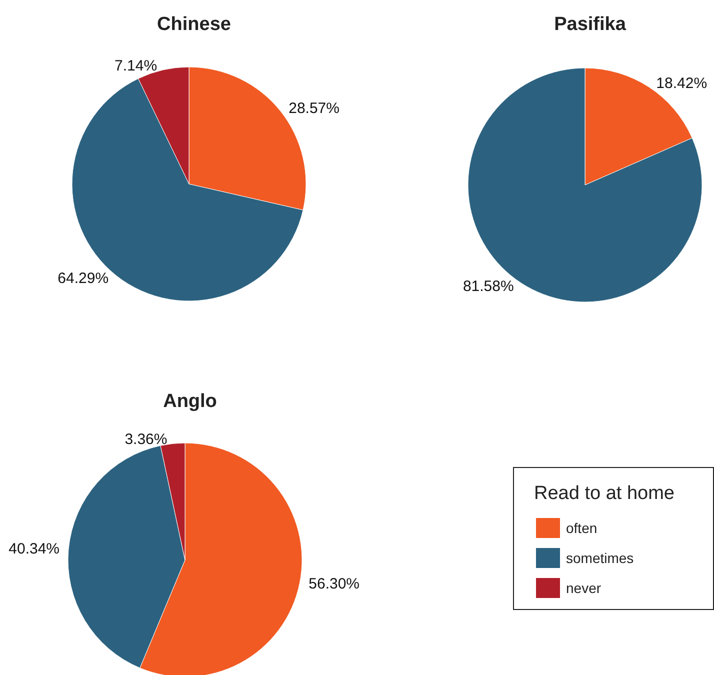  Describe the element at coordinates (582, 528) in the screenshot. I see `legend-label: often` at that location.